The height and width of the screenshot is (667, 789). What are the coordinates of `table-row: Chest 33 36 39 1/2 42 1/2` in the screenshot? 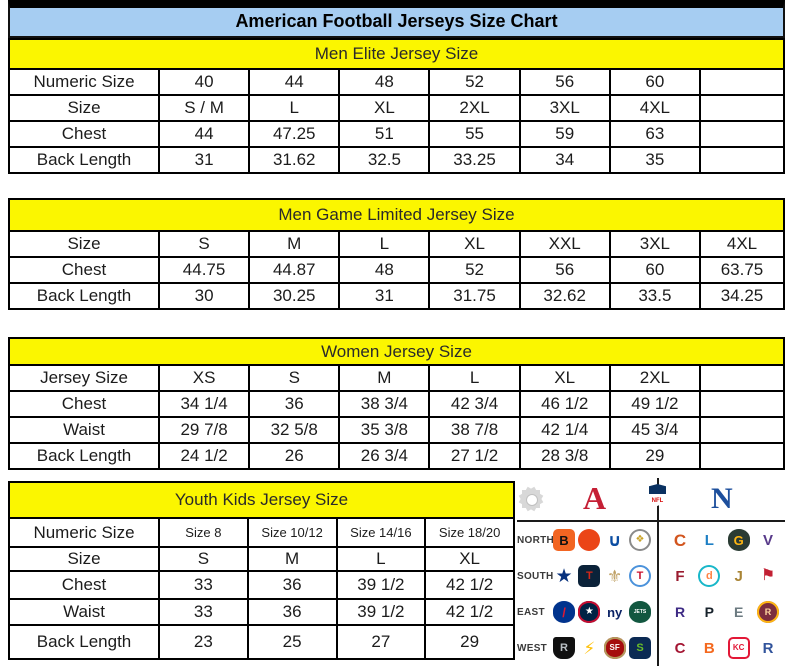 It's located at (261, 585).